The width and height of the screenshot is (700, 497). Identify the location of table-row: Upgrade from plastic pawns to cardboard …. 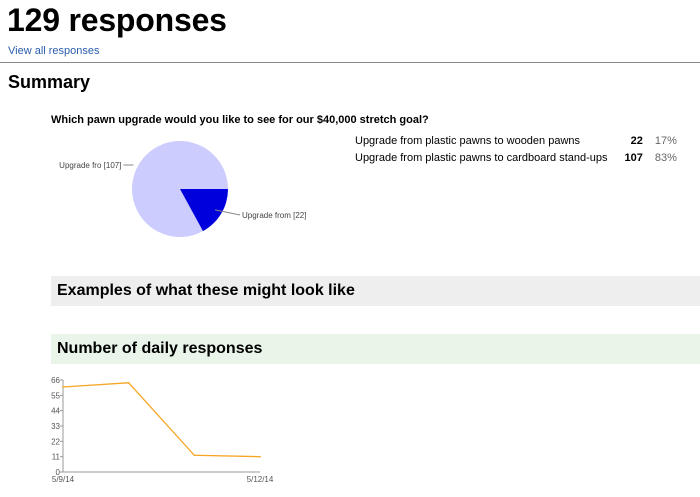
(516, 158).